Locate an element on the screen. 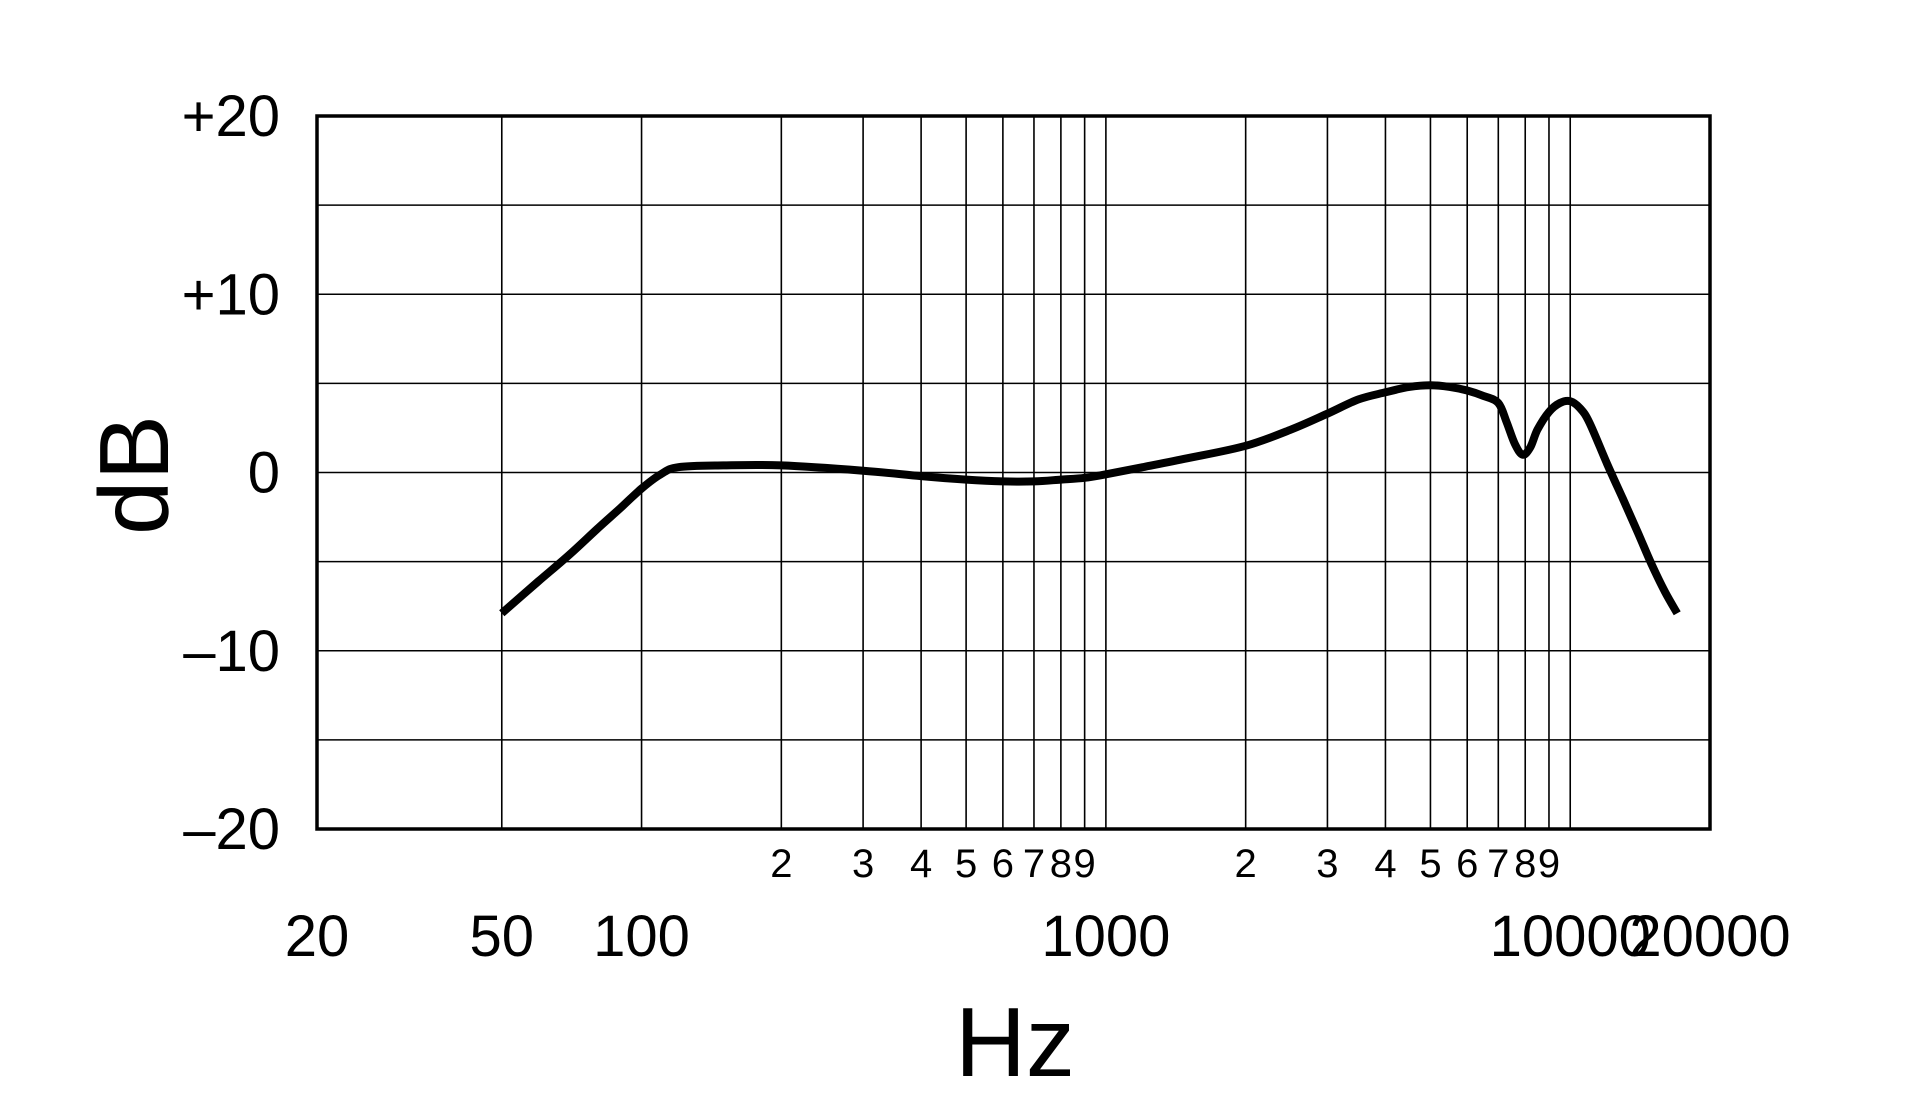 This screenshot has height=1119, width=1920. x-major-tick-label: 20000 is located at coordinates (1709, 936).